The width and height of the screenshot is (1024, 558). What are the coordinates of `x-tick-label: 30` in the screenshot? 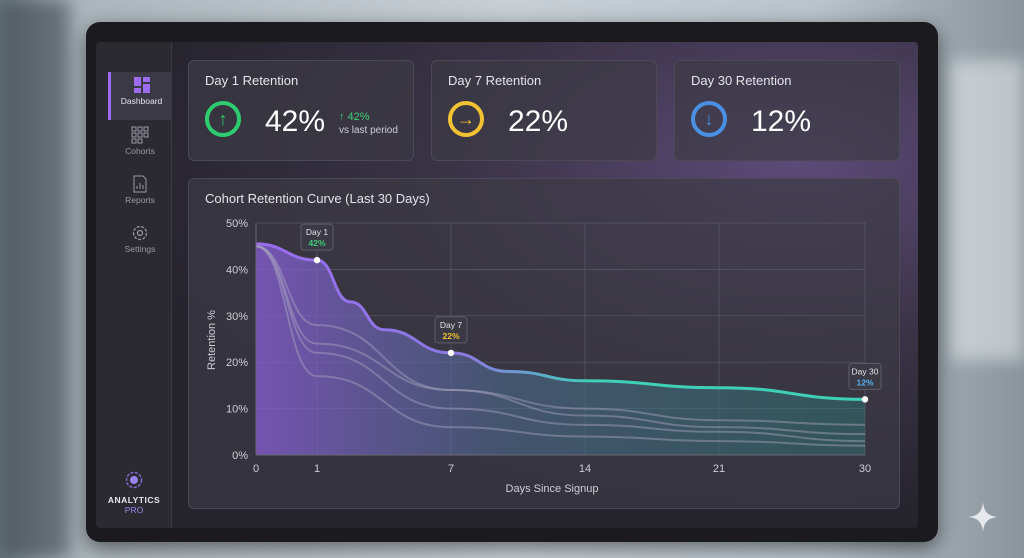 It's located at (865, 469).